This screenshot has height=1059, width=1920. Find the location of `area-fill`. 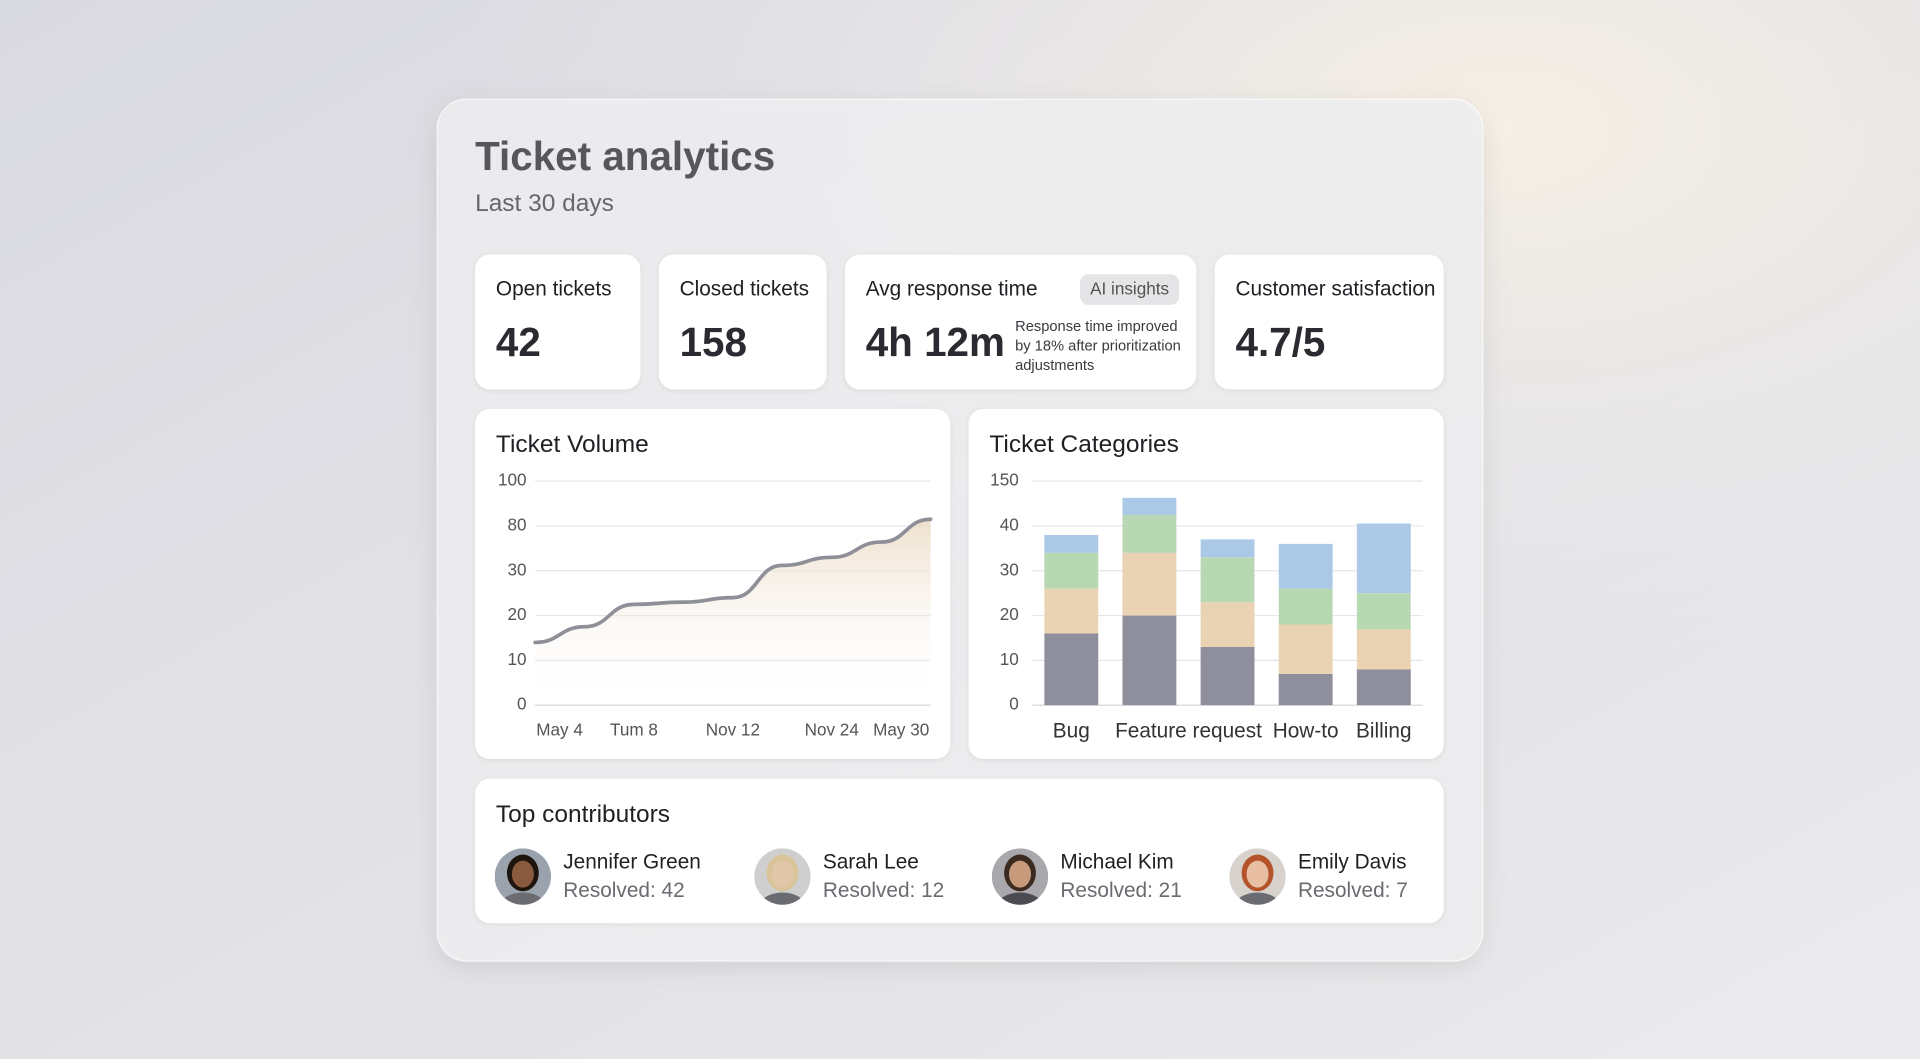

area-fill is located at coordinates (733, 612).